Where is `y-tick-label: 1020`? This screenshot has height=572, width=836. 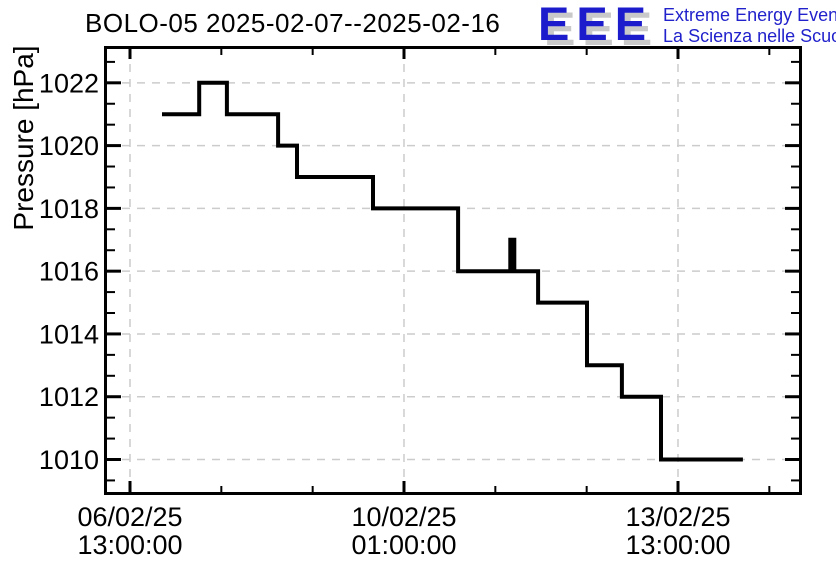
y-tick-label: 1020 is located at coordinates (69, 146).